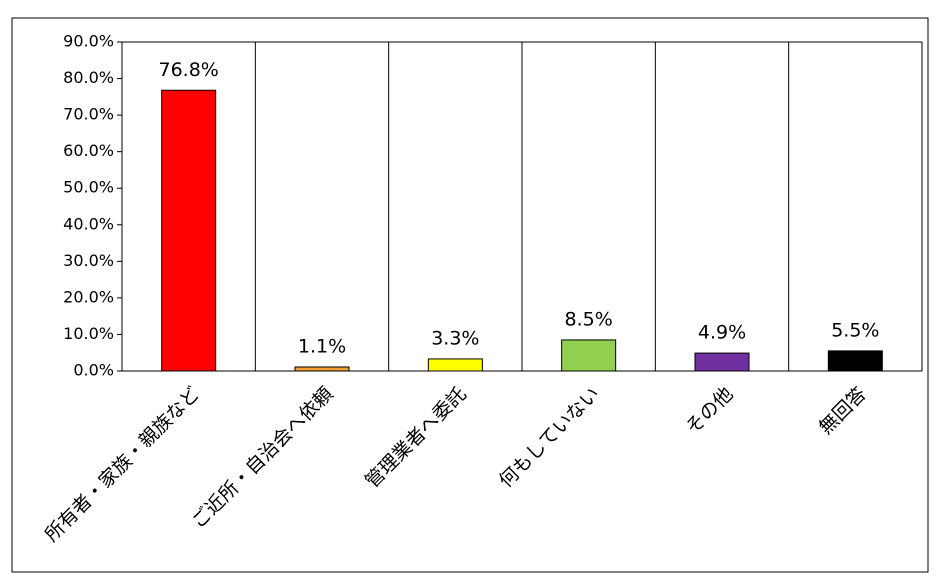 Image resolution: width=940 pixels, height=579 pixels. Describe the element at coordinates (88, 41) in the screenshot. I see `y-tick-label: 90.0%` at that location.